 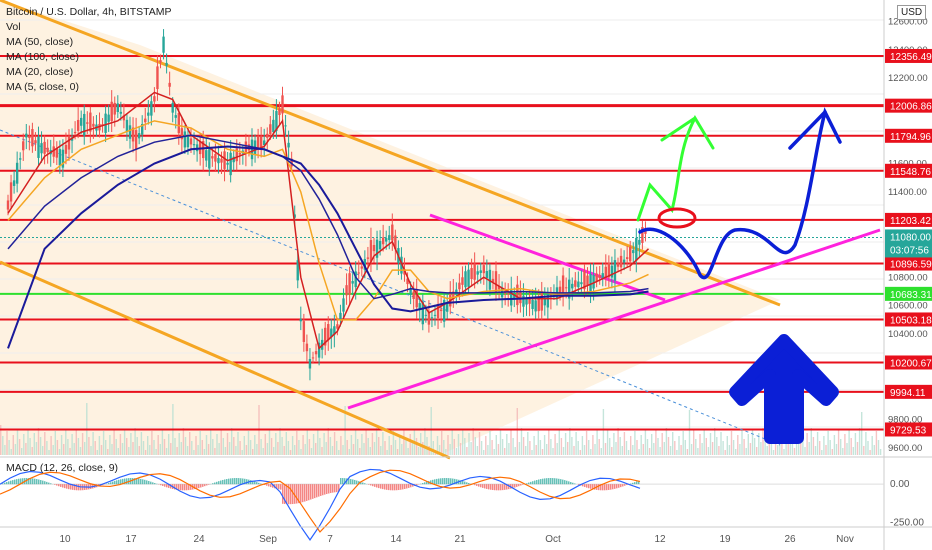 What do you see at coordinates (910, 172) in the screenshot?
I see `price-level-label: 11548.76` at bounding box center [910, 172].